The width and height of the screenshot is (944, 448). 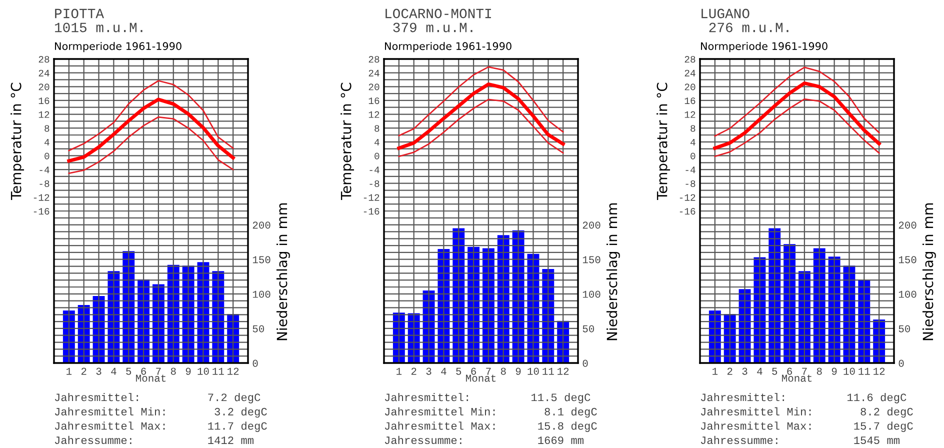 What do you see at coordinates (800, 440) in the screenshot?
I see `text: Jahressumme: 1545 mm` at bounding box center [800, 440].